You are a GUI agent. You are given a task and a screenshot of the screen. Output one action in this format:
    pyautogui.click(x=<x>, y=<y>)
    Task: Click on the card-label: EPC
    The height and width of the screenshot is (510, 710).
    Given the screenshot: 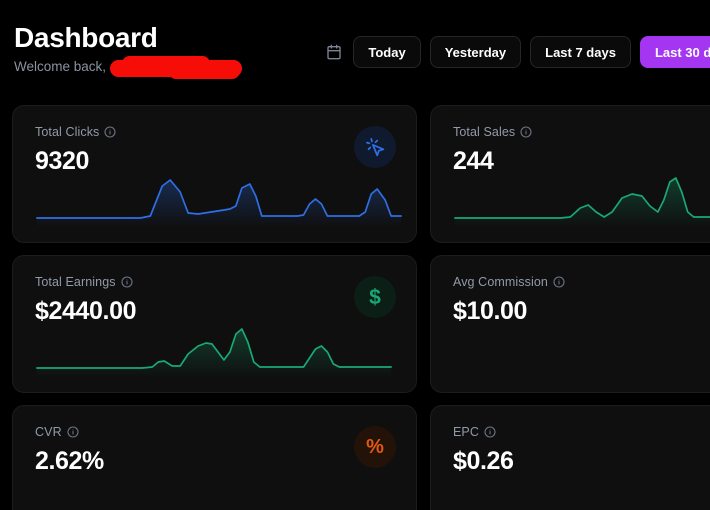 What is the action you would take?
    pyautogui.click(x=466, y=432)
    